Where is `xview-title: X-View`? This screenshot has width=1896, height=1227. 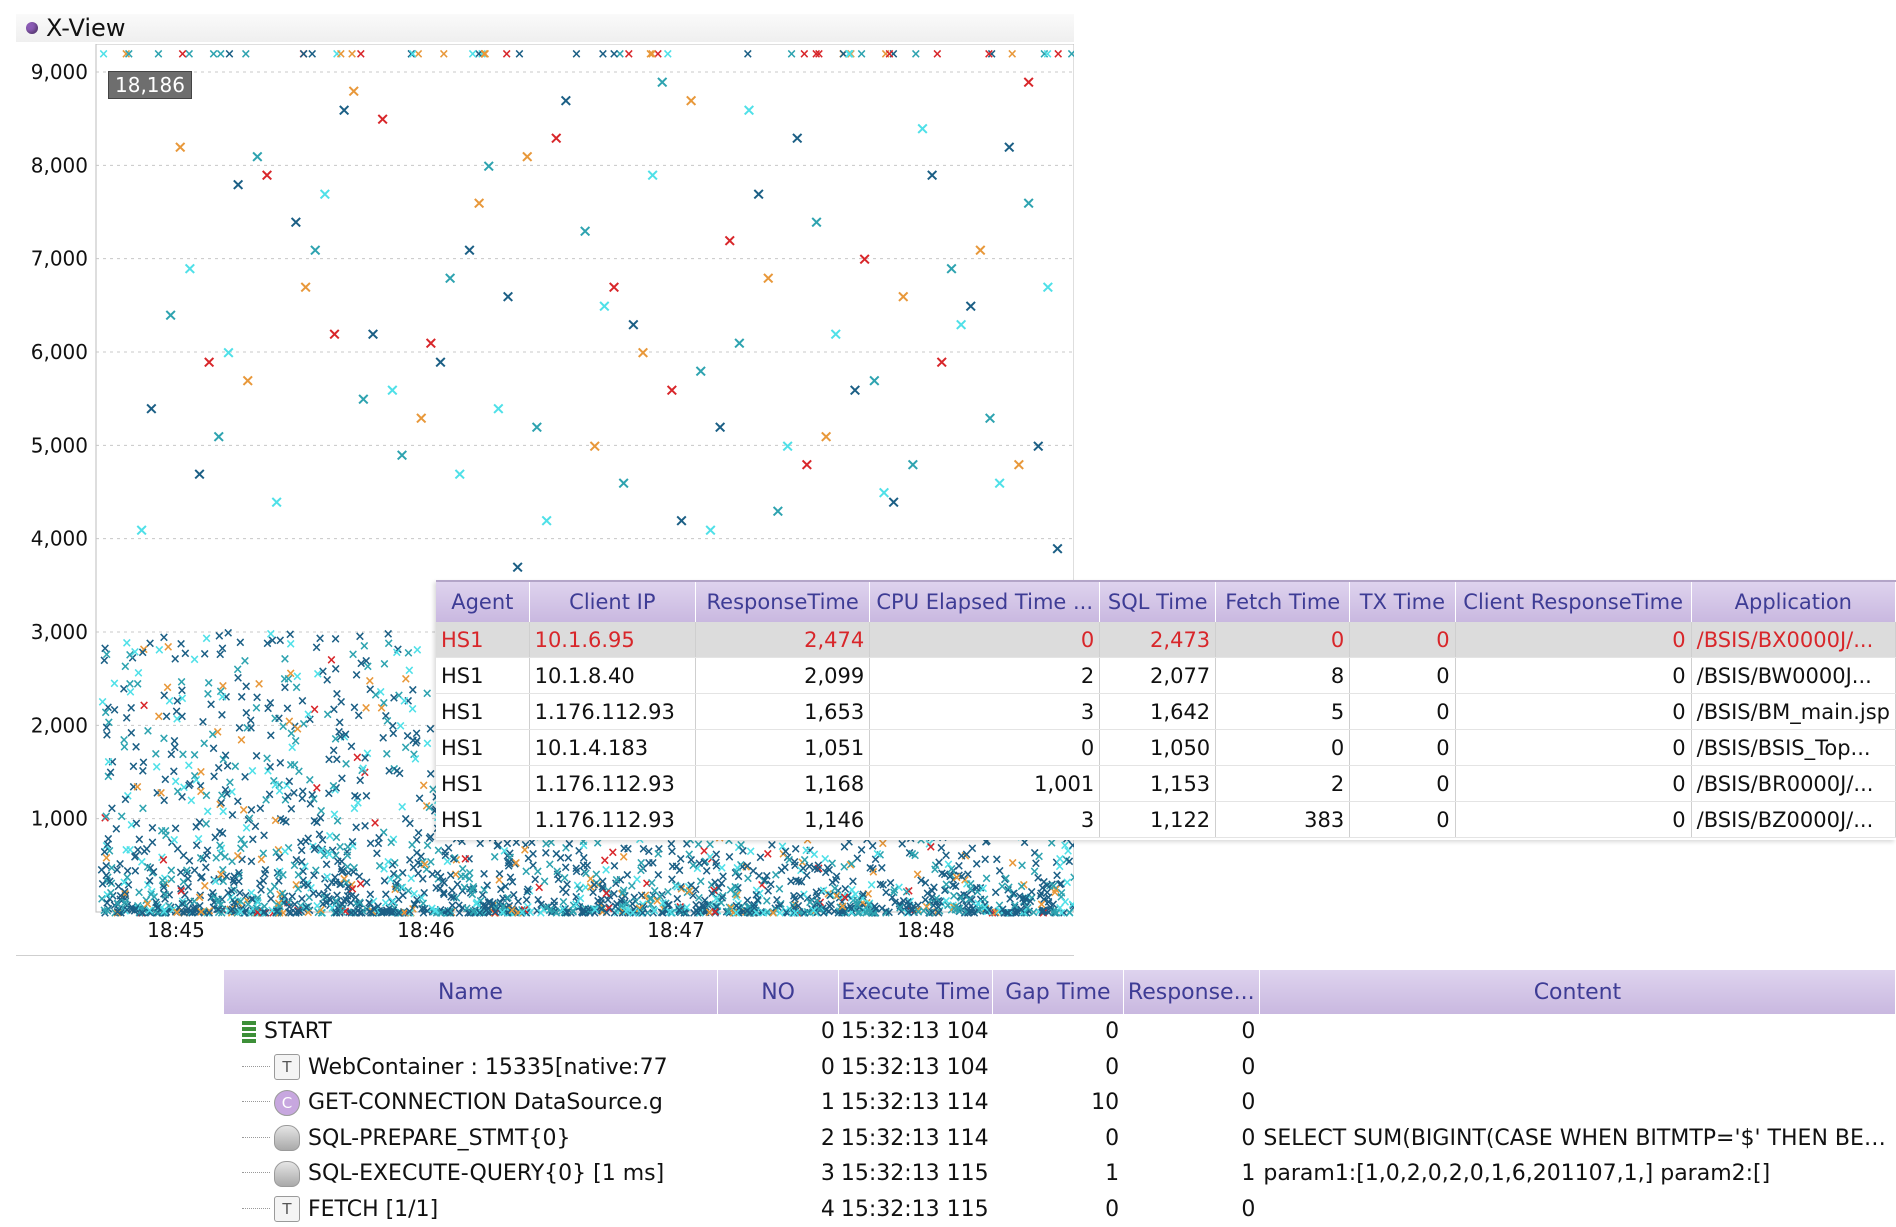
xview-title: X-View is located at coordinates (85, 28).